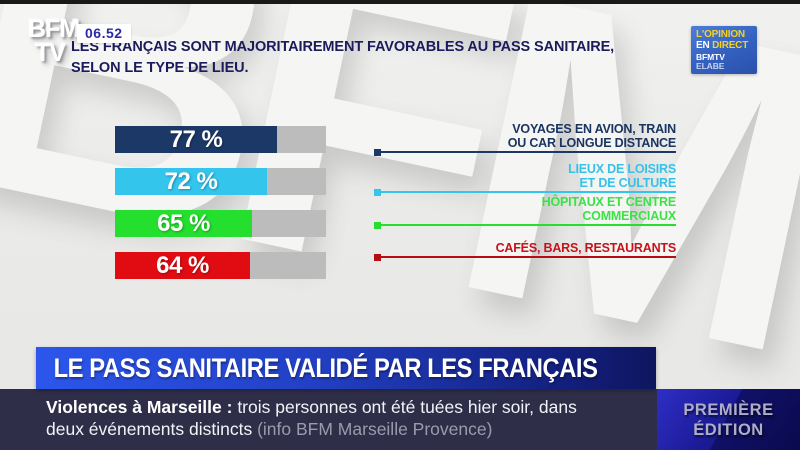  Describe the element at coordinates (160, 68) in the screenshot. I see `chart-question-line2: SELON LE TYPE DE LIEU.` at that location.